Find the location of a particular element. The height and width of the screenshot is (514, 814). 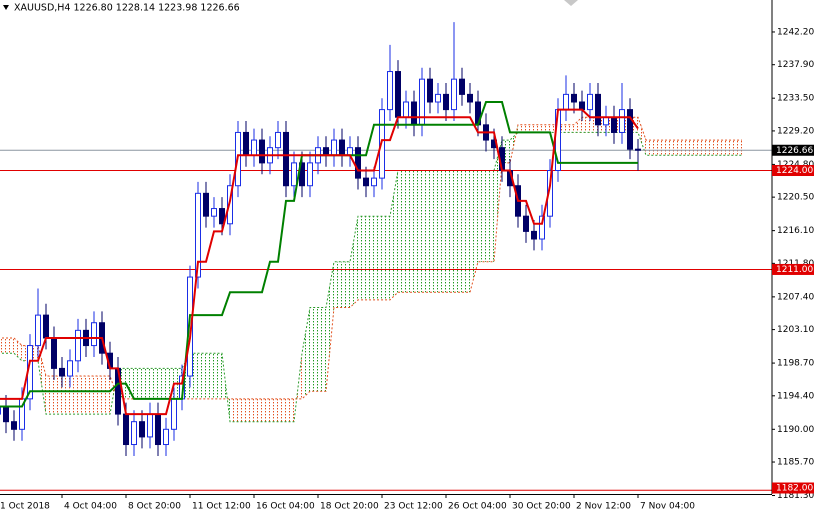

y-tick-label: 1185.70 is located at coordinates (795, 463).